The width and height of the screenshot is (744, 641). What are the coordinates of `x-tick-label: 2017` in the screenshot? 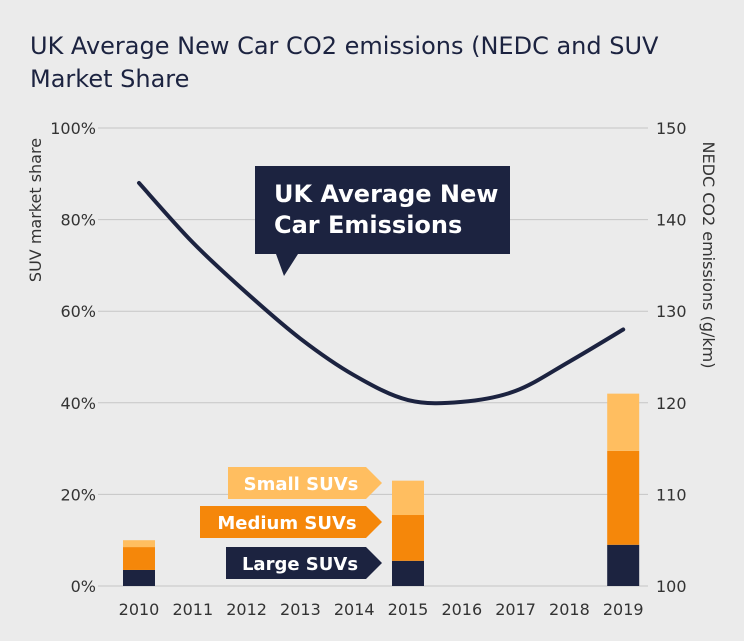 It's located at (515, 609).